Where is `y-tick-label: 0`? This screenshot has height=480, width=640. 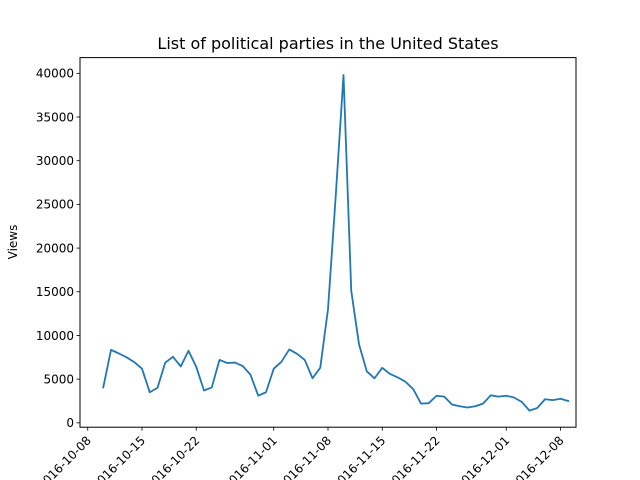 y-tick-label: 0 is located at coordinates (70, 423).